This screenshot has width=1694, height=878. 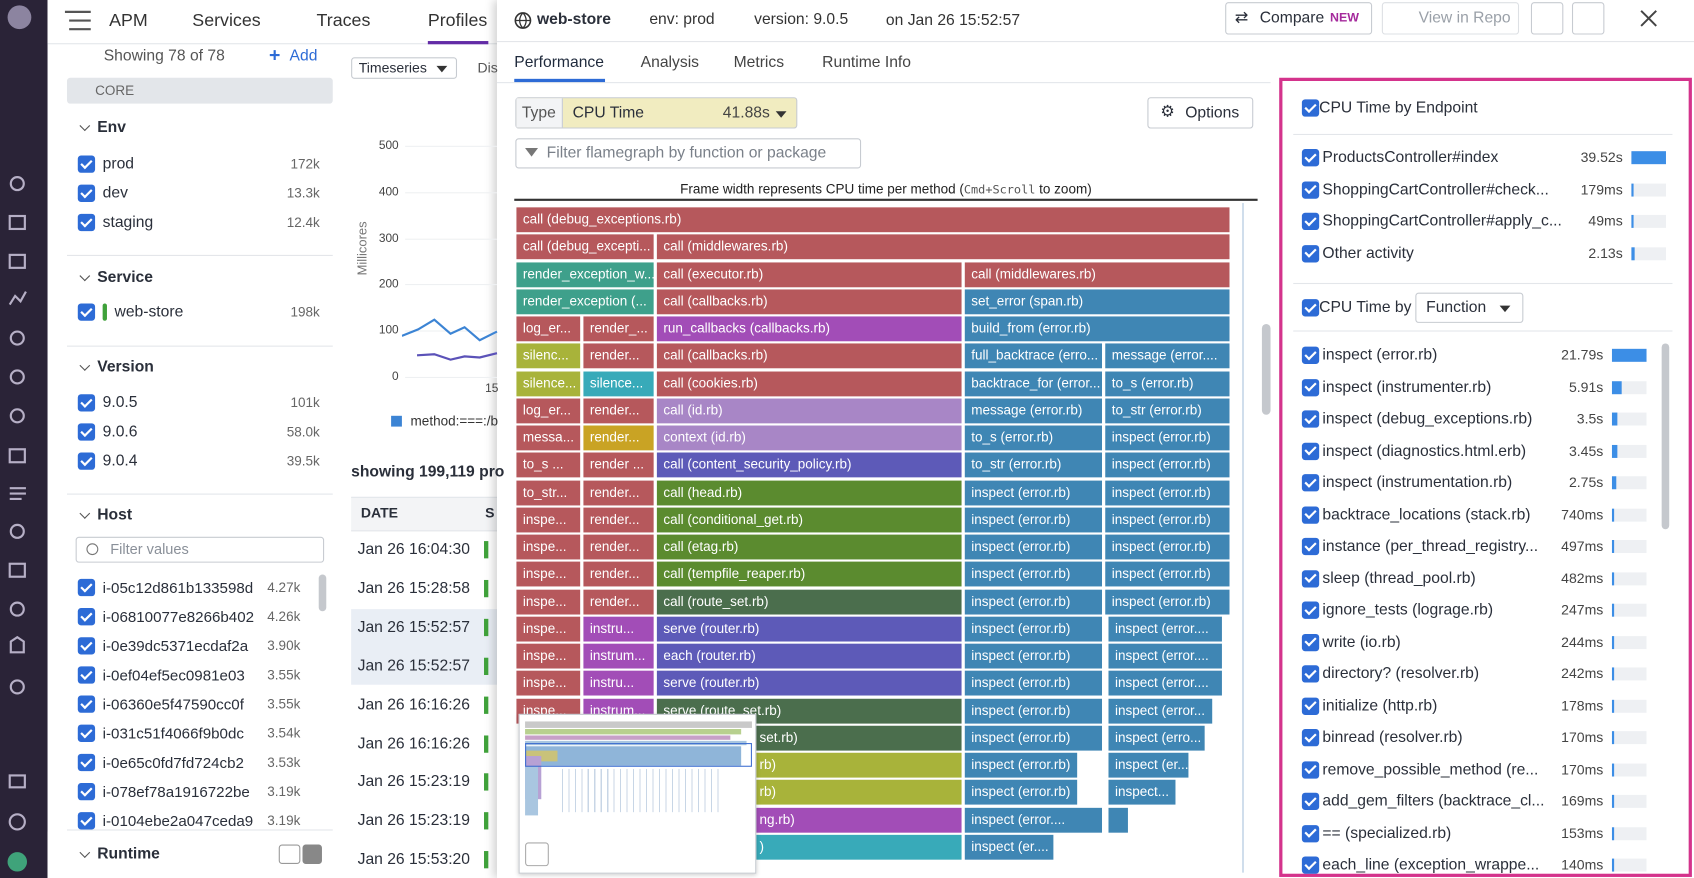 I want to click on by-select, so click(x=1469, y=307).